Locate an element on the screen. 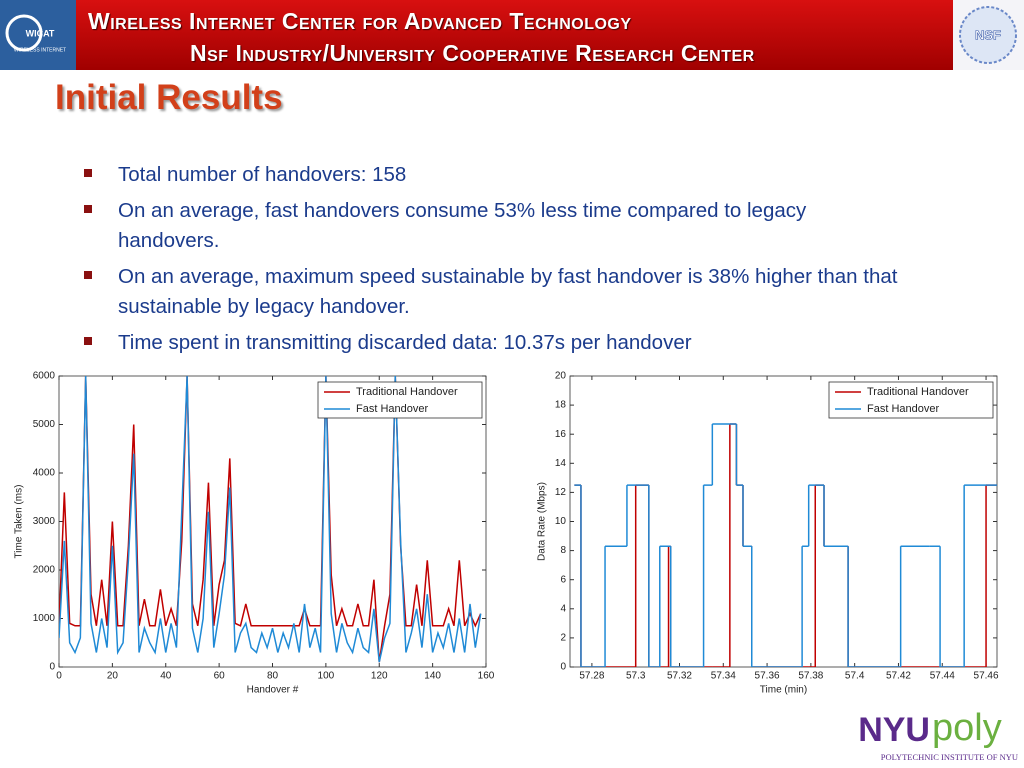 Image resolution: width=1024 pixels, height=768 pixels. x-tick-label: 57.46 is located at coordinates (986, 676).